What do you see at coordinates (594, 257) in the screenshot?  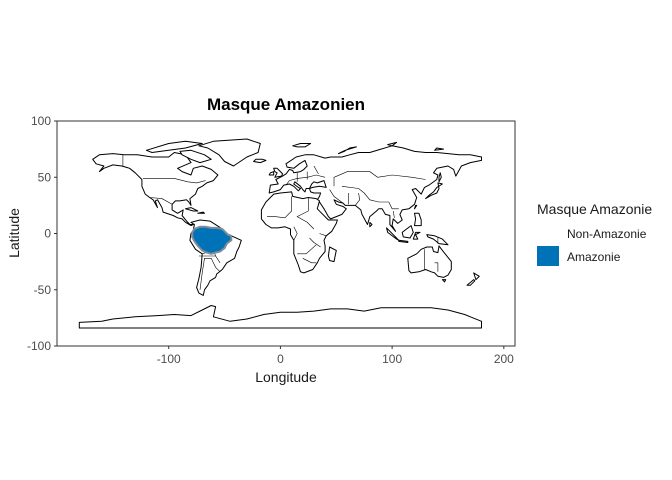 I see `legend-label-amazonie: Amazonie` at bounding box center [594, 257].